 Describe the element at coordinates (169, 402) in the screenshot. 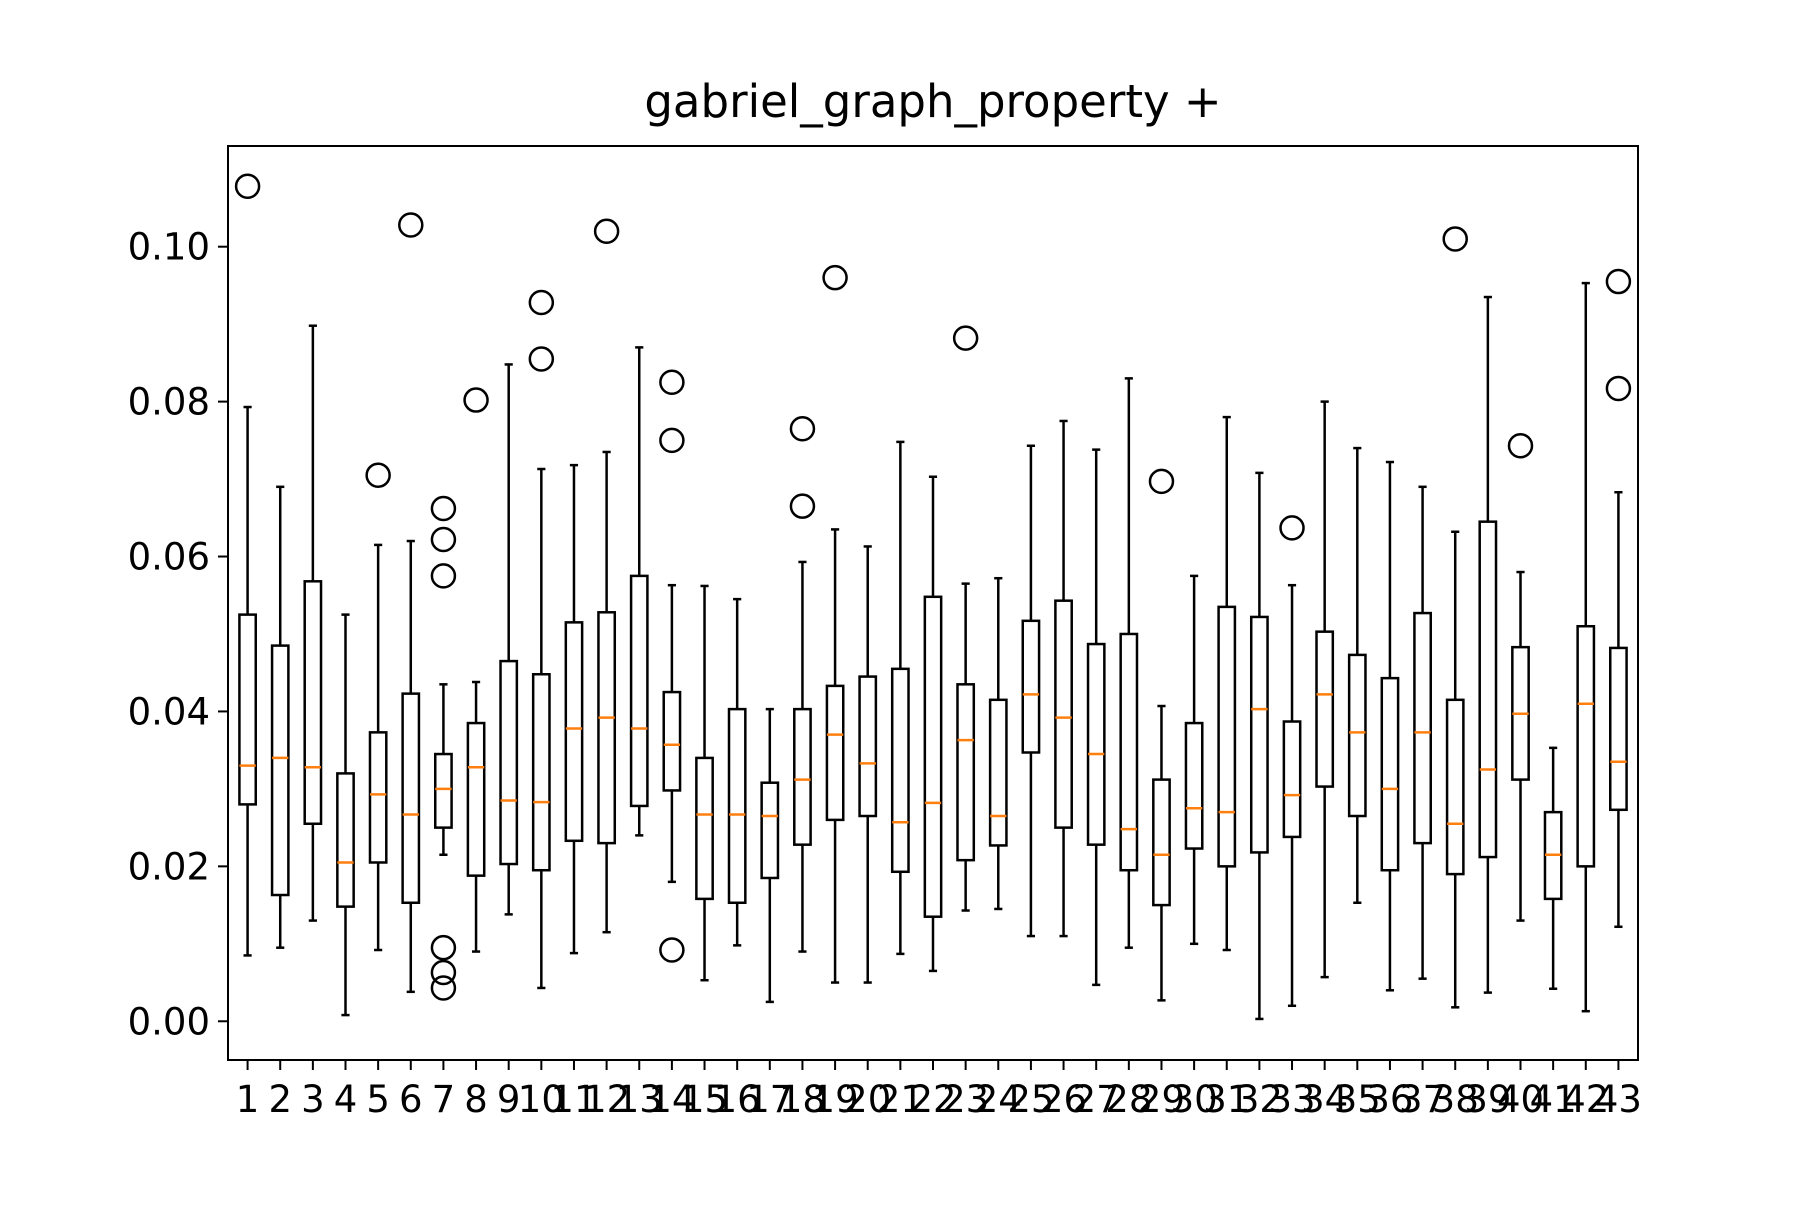

I see `y-tick-label: 0.08` at that location.